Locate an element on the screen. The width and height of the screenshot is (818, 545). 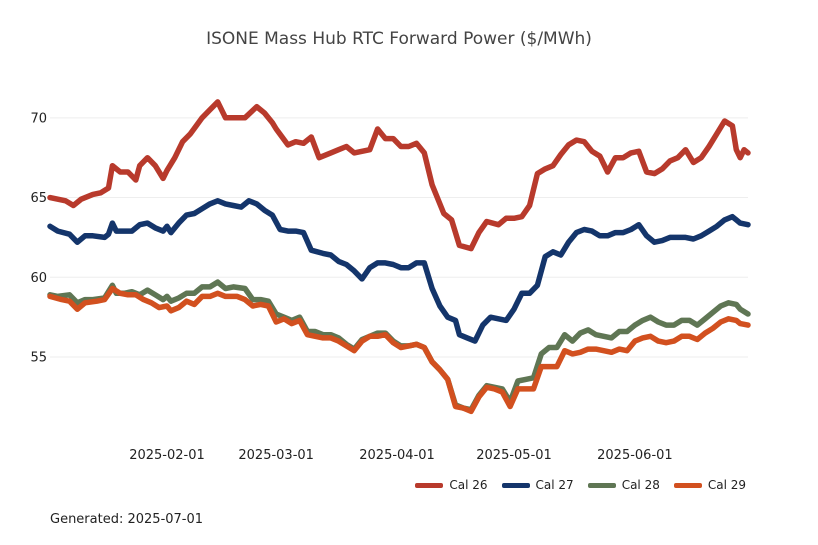
chart-title: ISONE Mass Hub RTC Forward Power ($/MWh) is located at coordinates (399, 39).